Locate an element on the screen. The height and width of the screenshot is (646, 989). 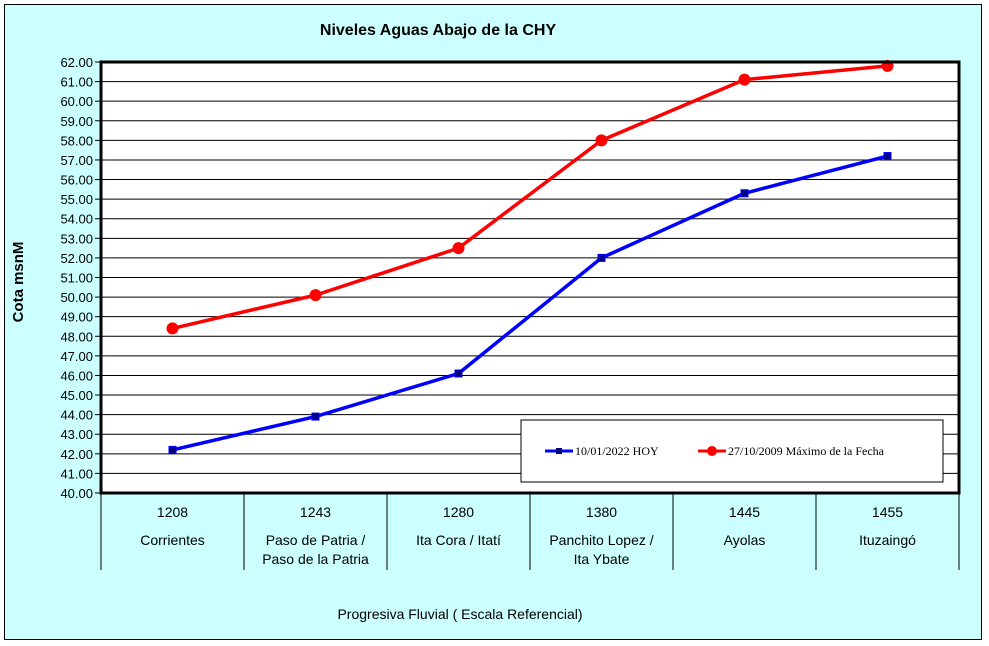
y-tick-label: 56.00 is located at coordinates (76, 180).